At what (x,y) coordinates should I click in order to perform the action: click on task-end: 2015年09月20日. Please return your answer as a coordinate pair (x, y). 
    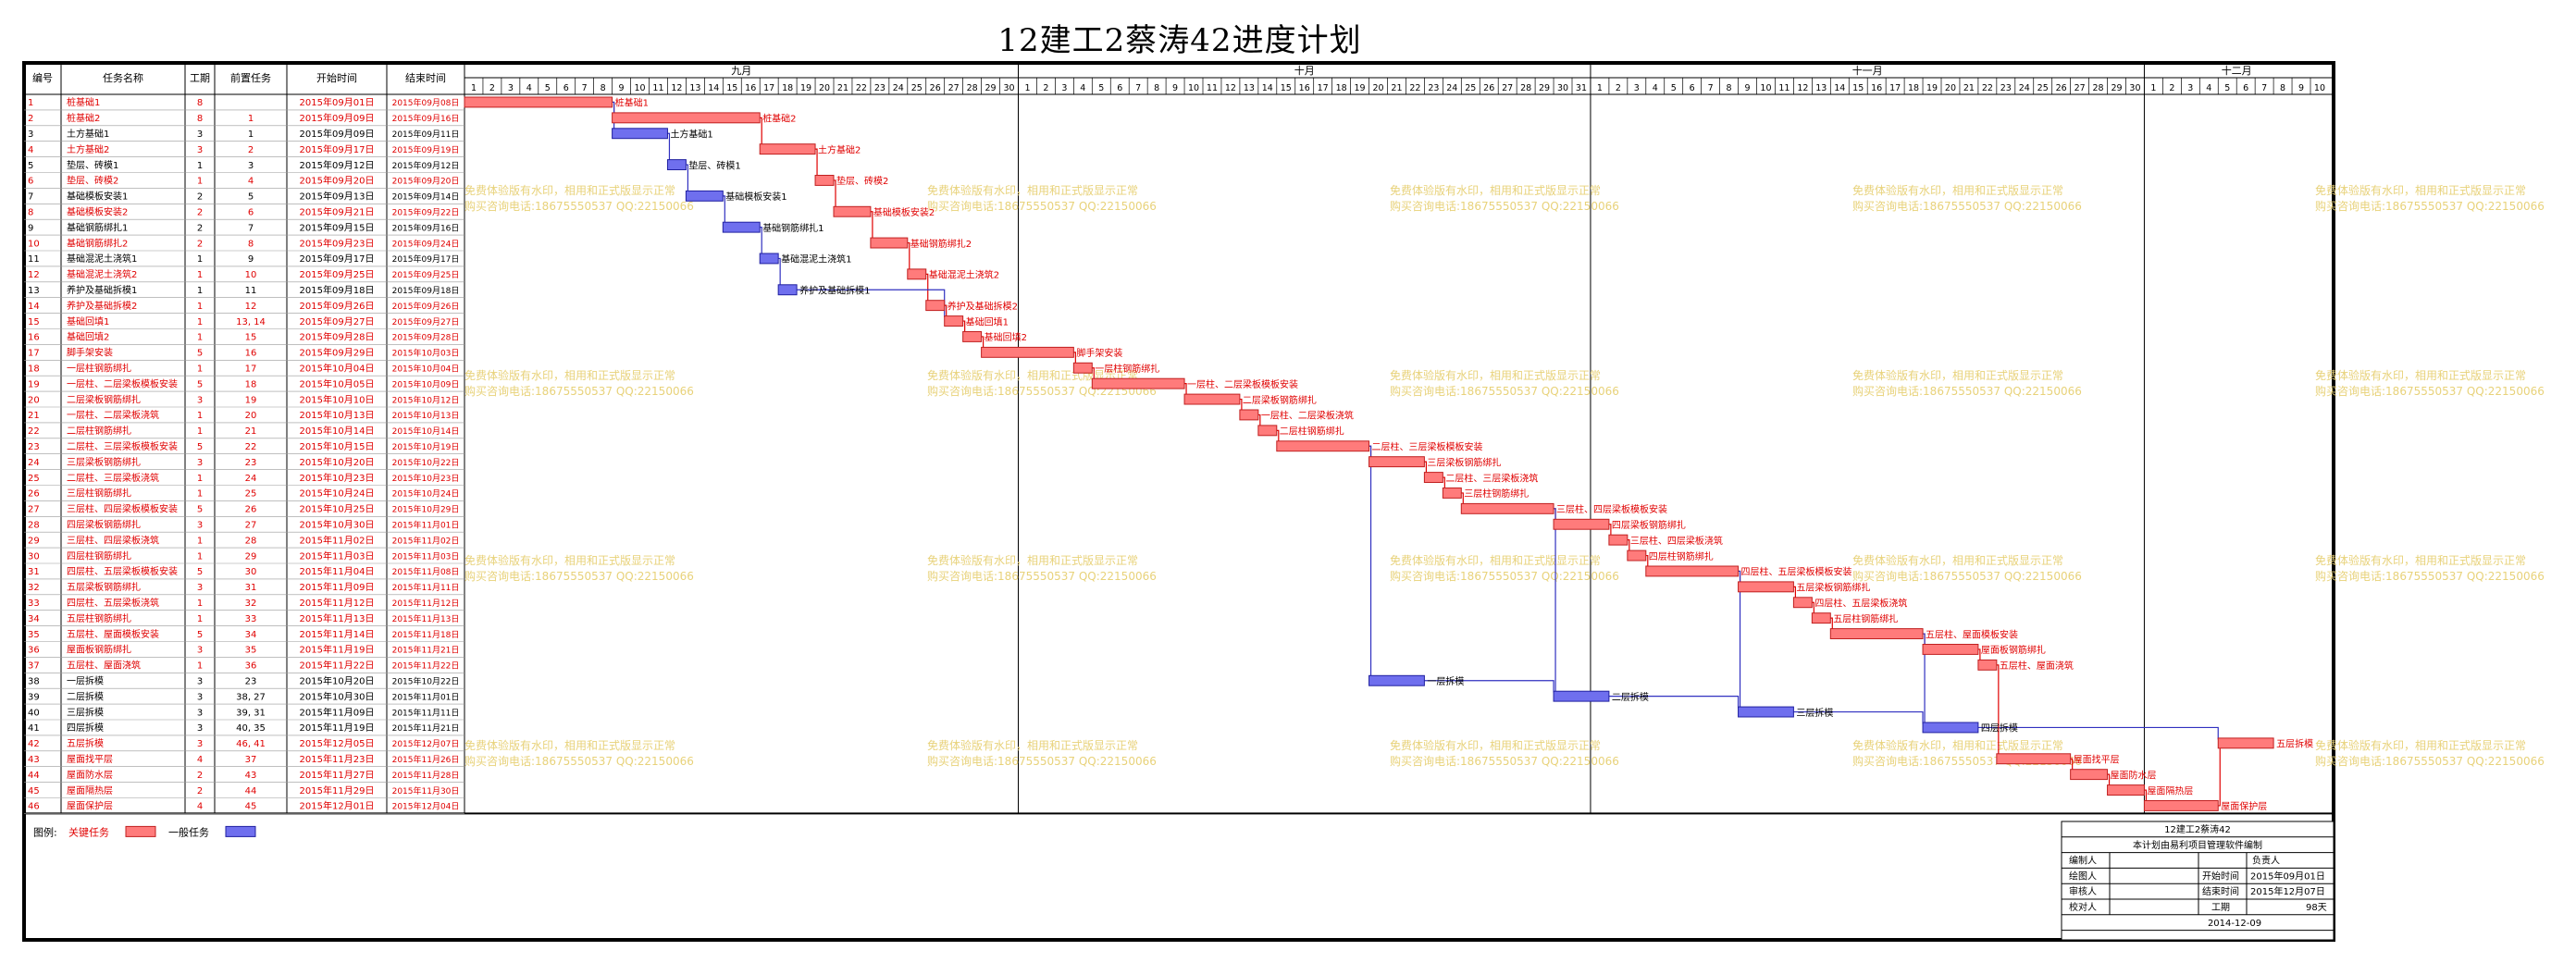
    Looking at the image, I should click on (426, 181).